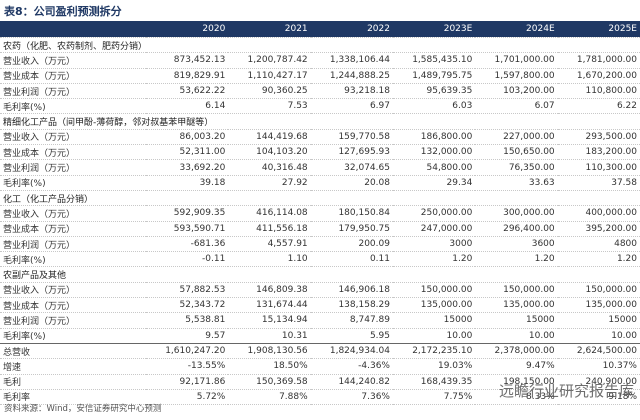  Describe the element at coordinates (434, 152) in the screenshot. I see `cell: 132,000.00` at that location.